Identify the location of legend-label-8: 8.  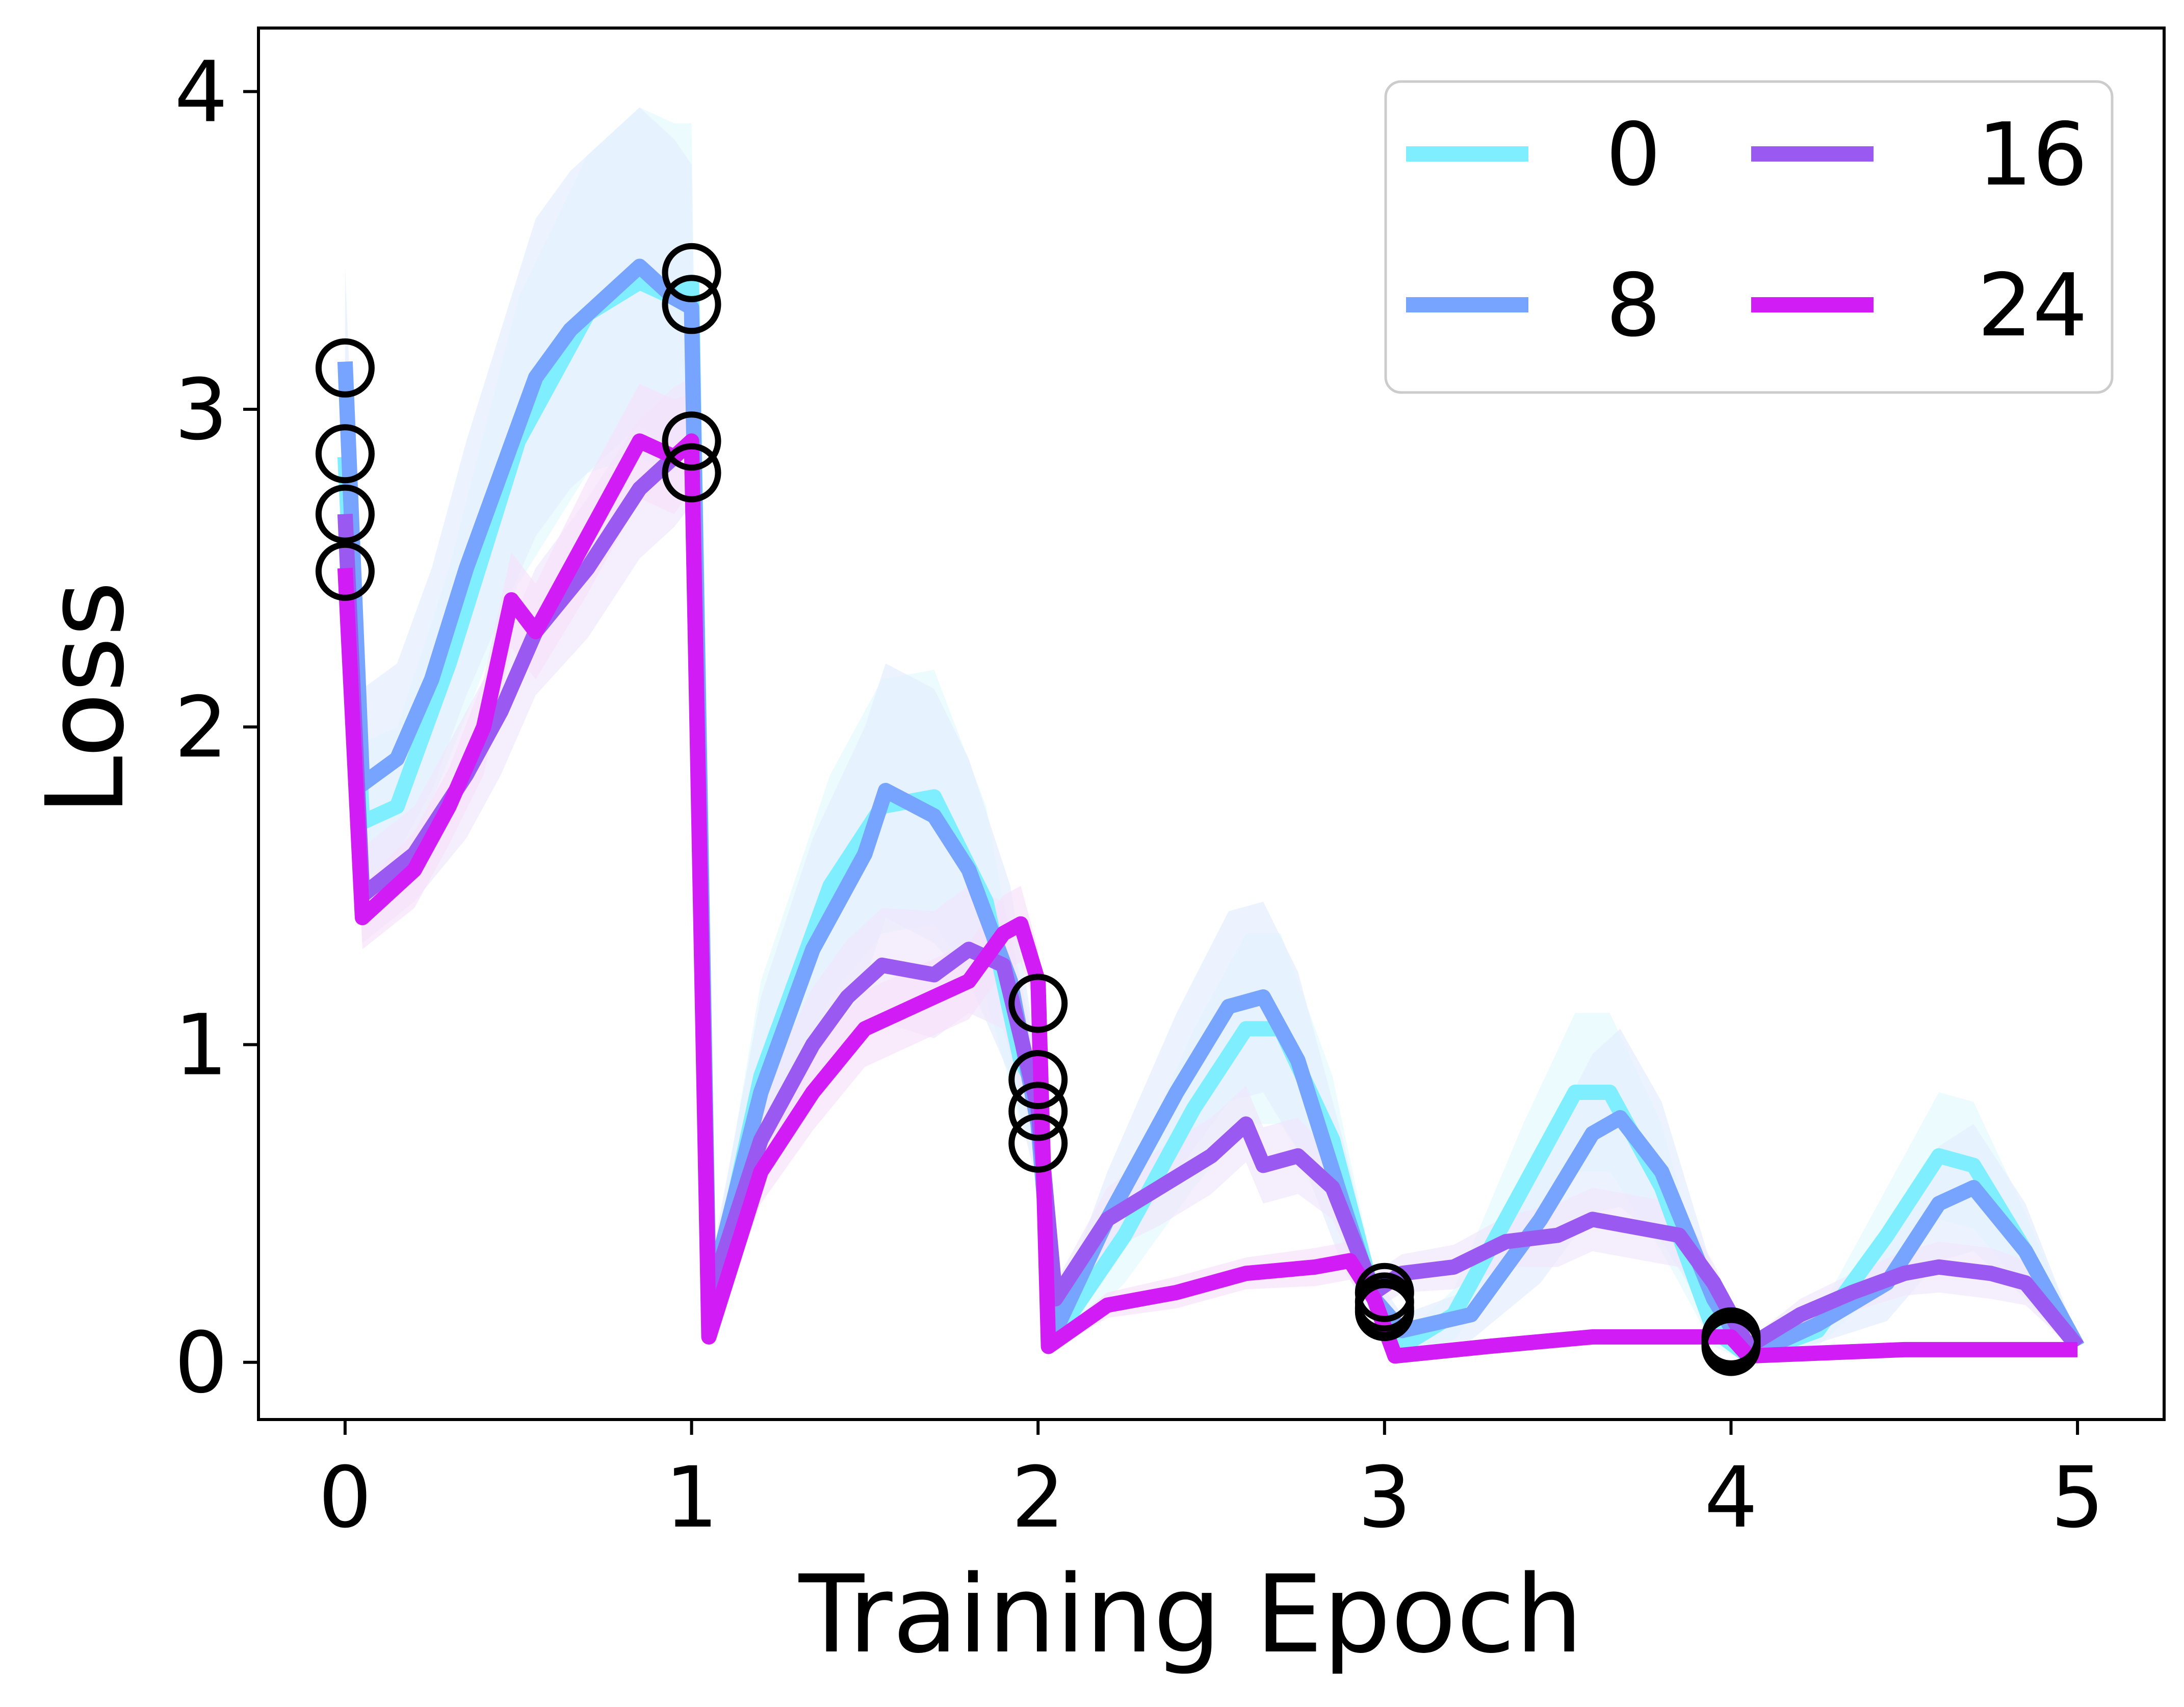
(1633, 305).